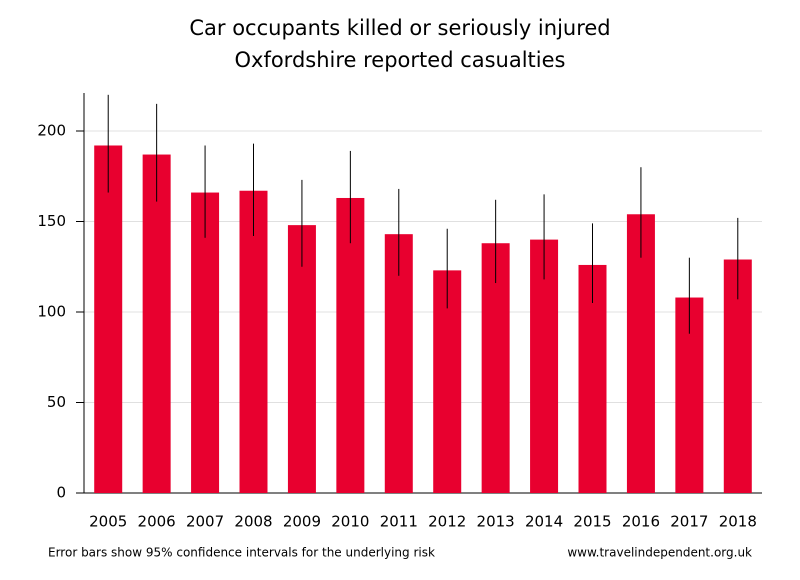 This screenshot has height=580, width=800. Describe the element at coordinates (51, 131) in the screenshot. I see `y-tick-label: 200` at that location.